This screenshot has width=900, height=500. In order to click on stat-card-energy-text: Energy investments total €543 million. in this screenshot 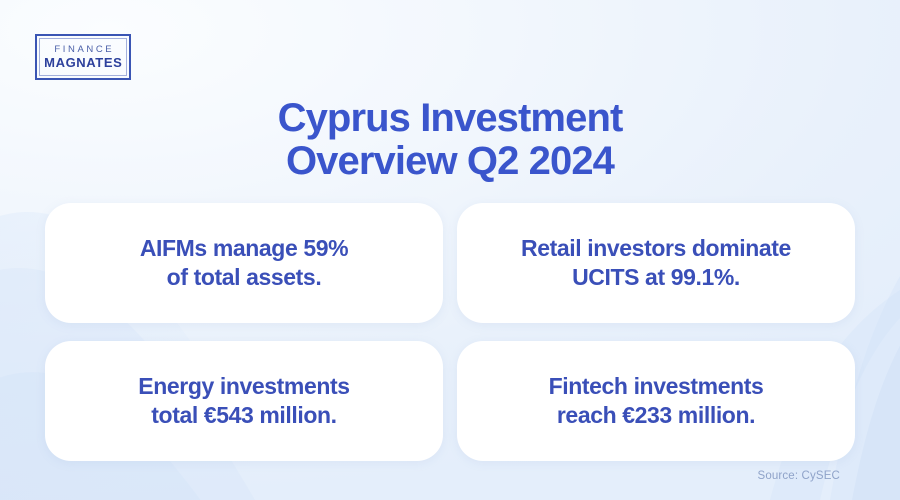, I will do `click(243, 401)`.